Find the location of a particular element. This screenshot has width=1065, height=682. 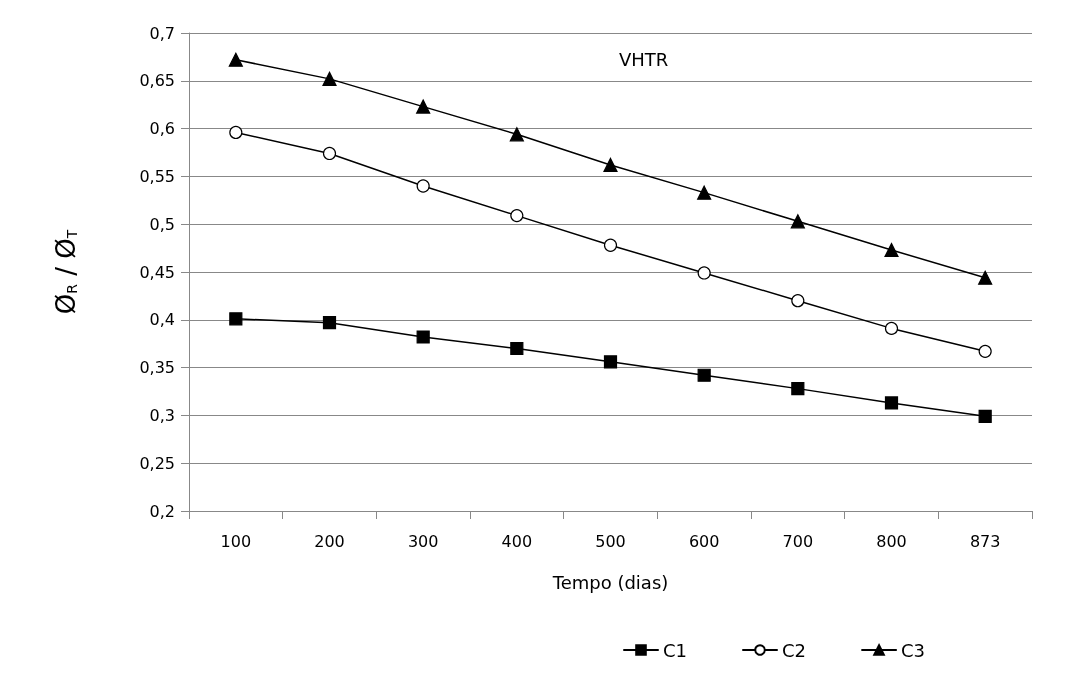

y-tick-label: 0,55 is located at coordinates (157, 176).